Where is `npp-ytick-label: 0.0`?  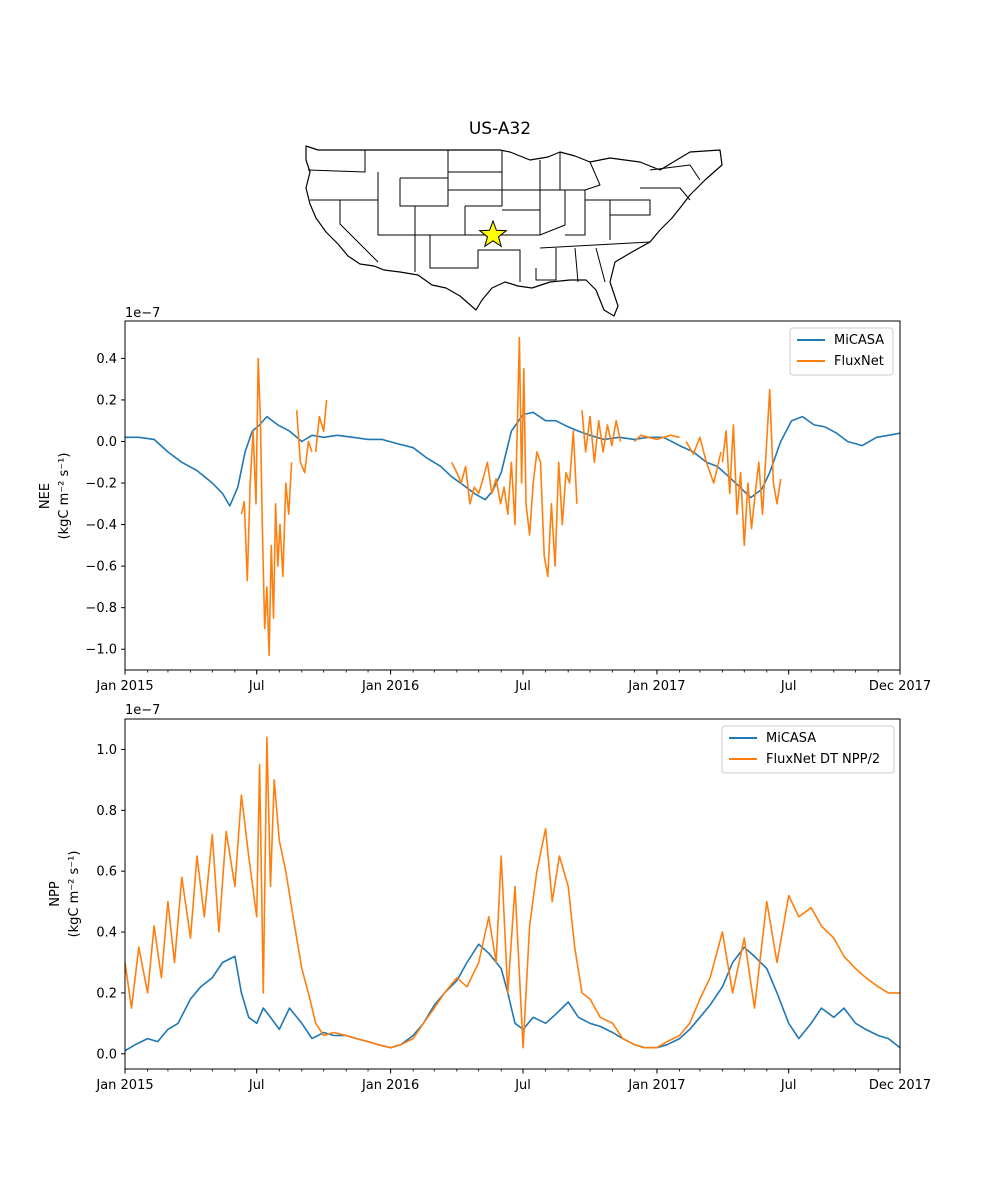 npp-ytick-label: 0.0 is located at coordinates (106, 1054).